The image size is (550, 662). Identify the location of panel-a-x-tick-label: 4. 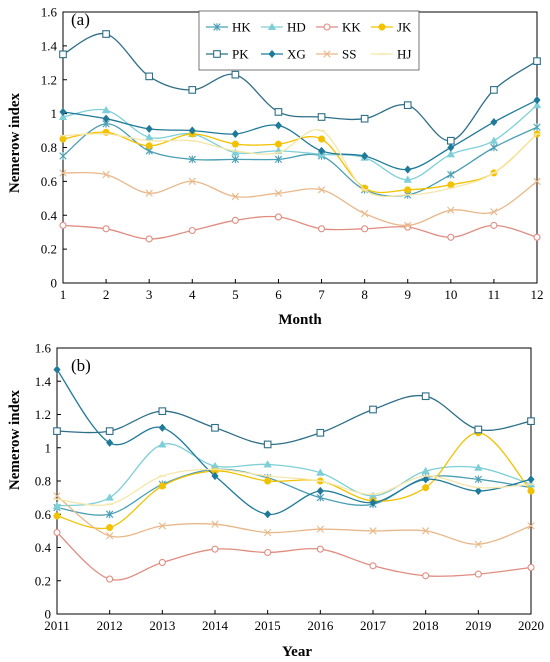
(192, 294).